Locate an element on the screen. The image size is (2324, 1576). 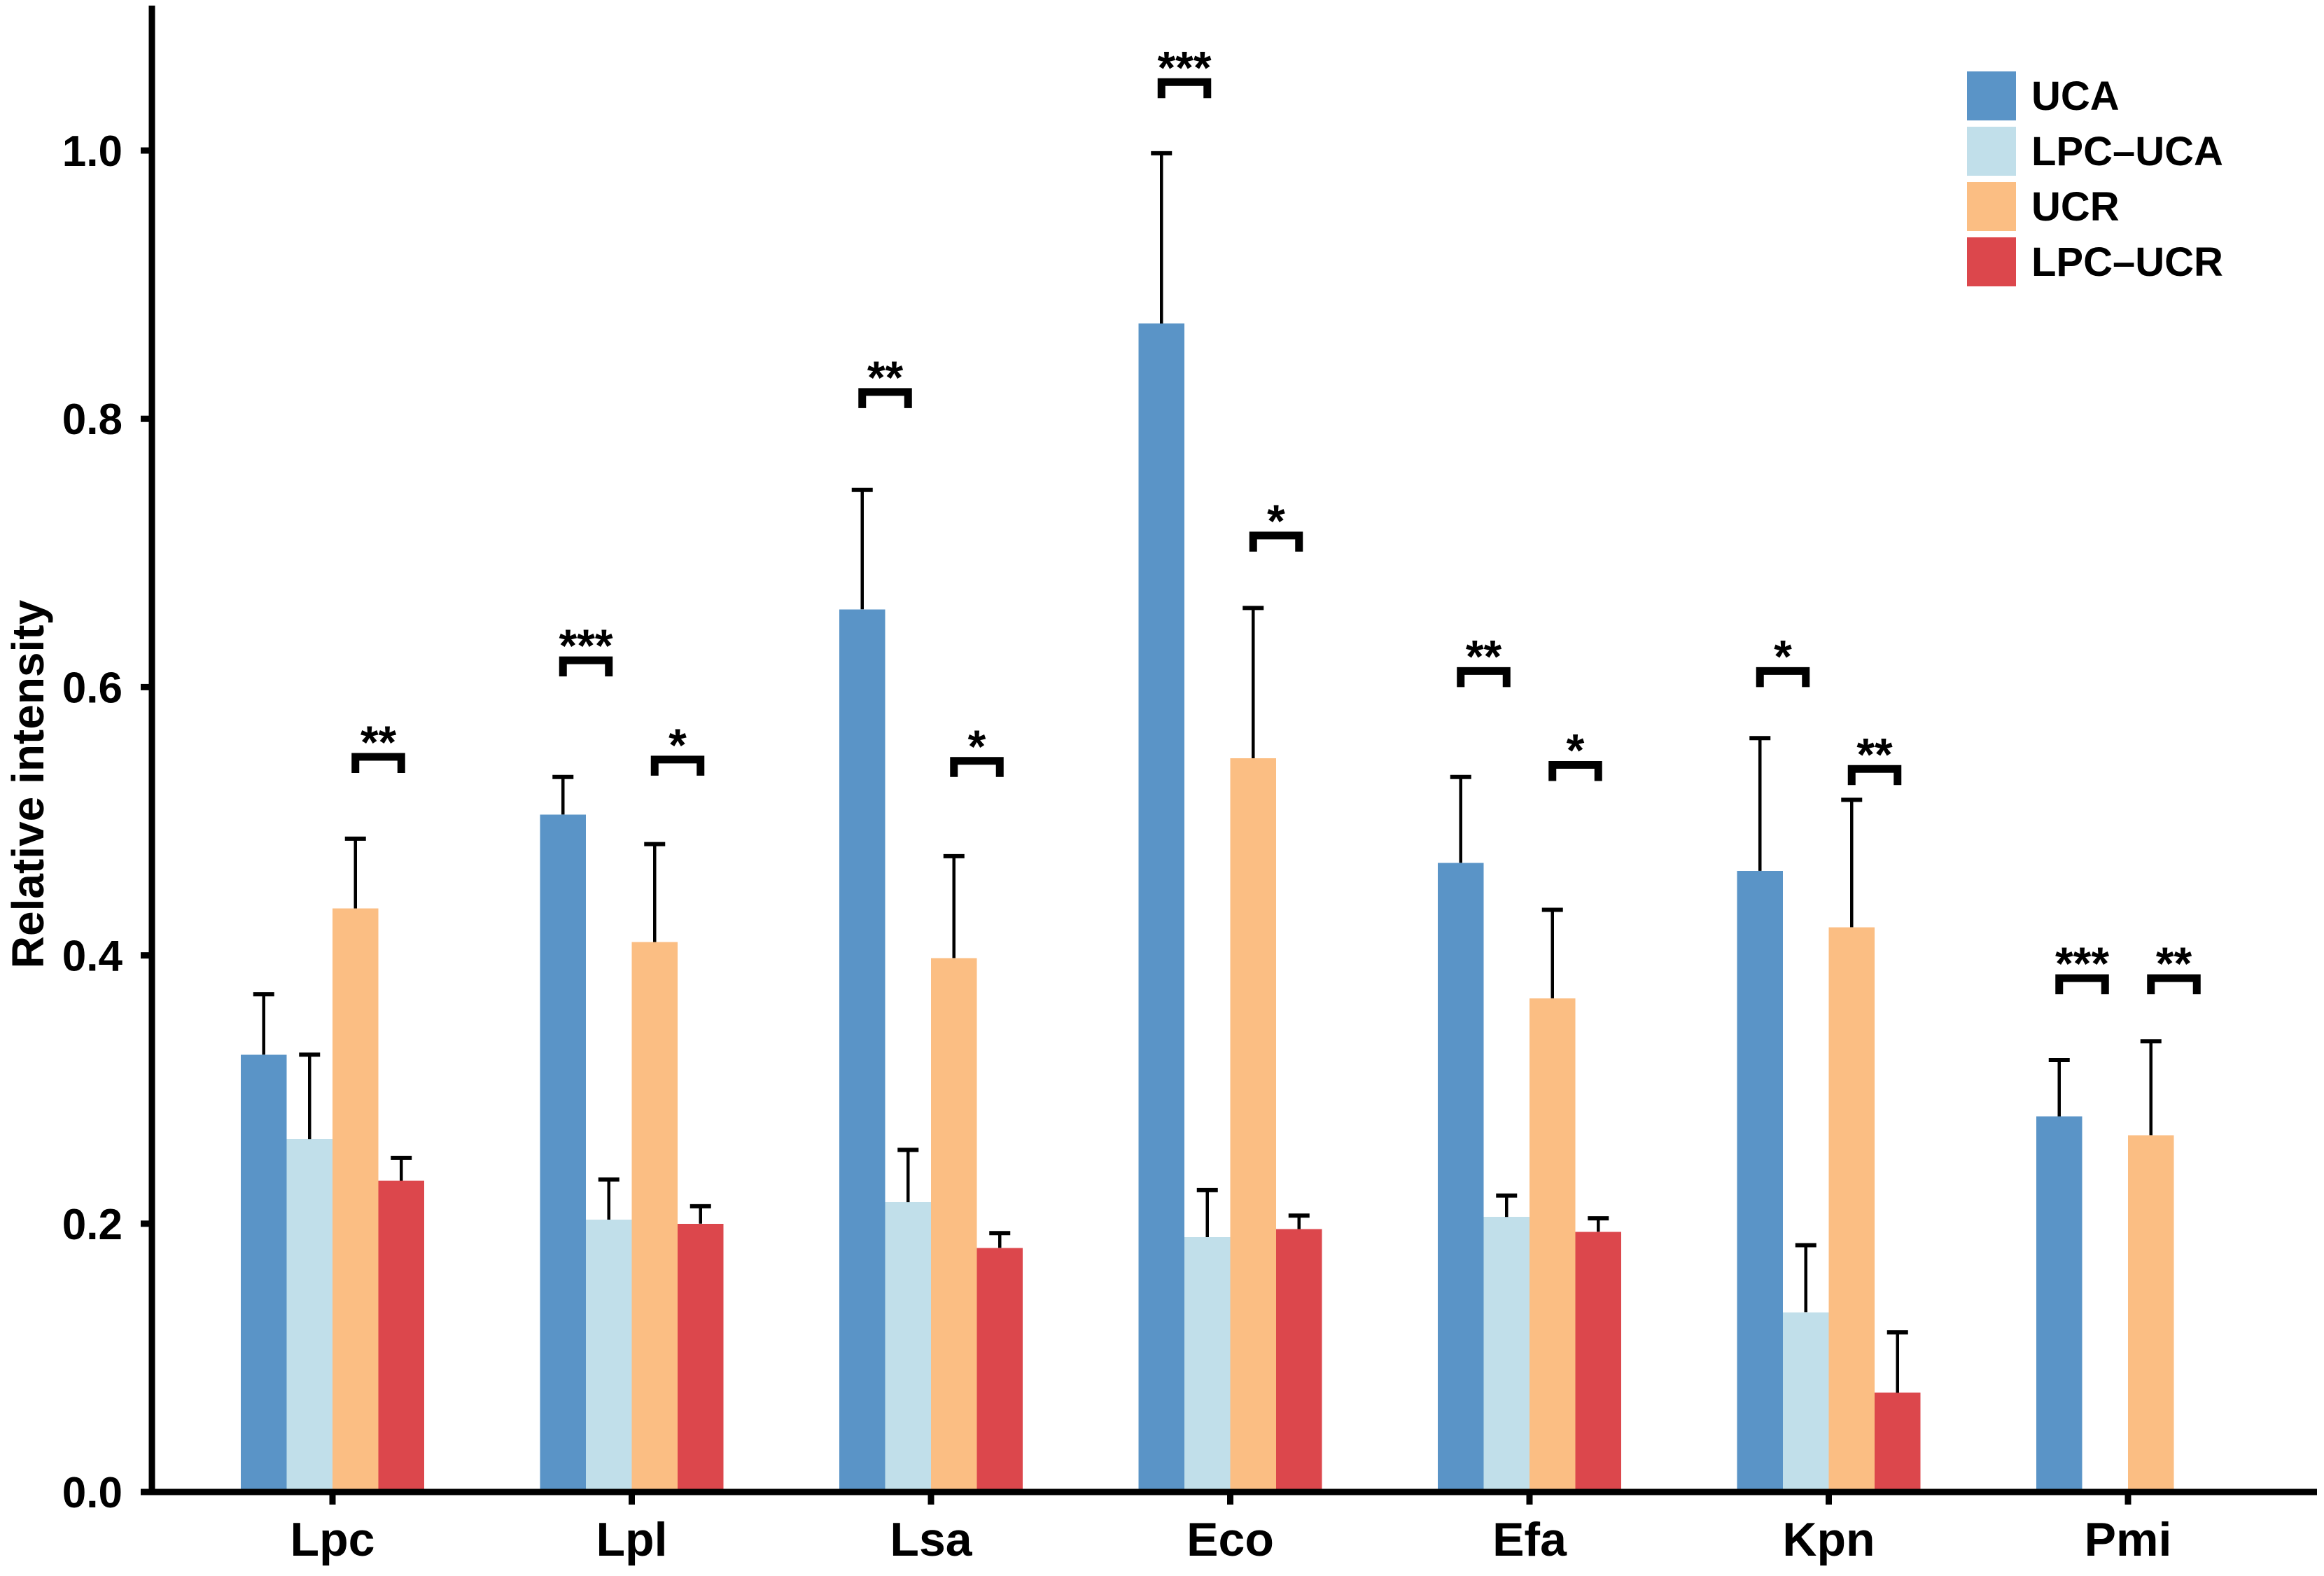
error-bar-UCA-Eco is located at coordinates (1161, 238).